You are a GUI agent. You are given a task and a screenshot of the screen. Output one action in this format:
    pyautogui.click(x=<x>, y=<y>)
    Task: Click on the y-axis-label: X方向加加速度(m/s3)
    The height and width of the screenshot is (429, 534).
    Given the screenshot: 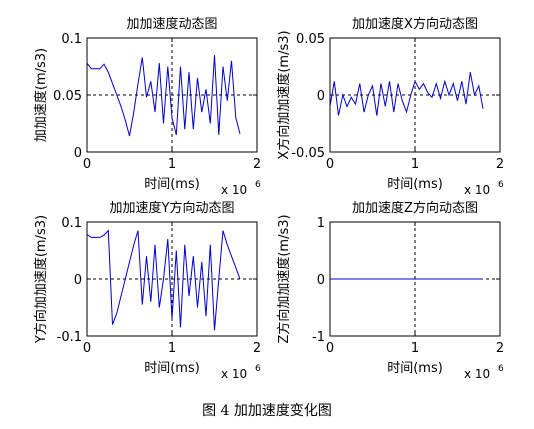 What is the action you would take?
    pyautogui.click(x=284, y=94)
    